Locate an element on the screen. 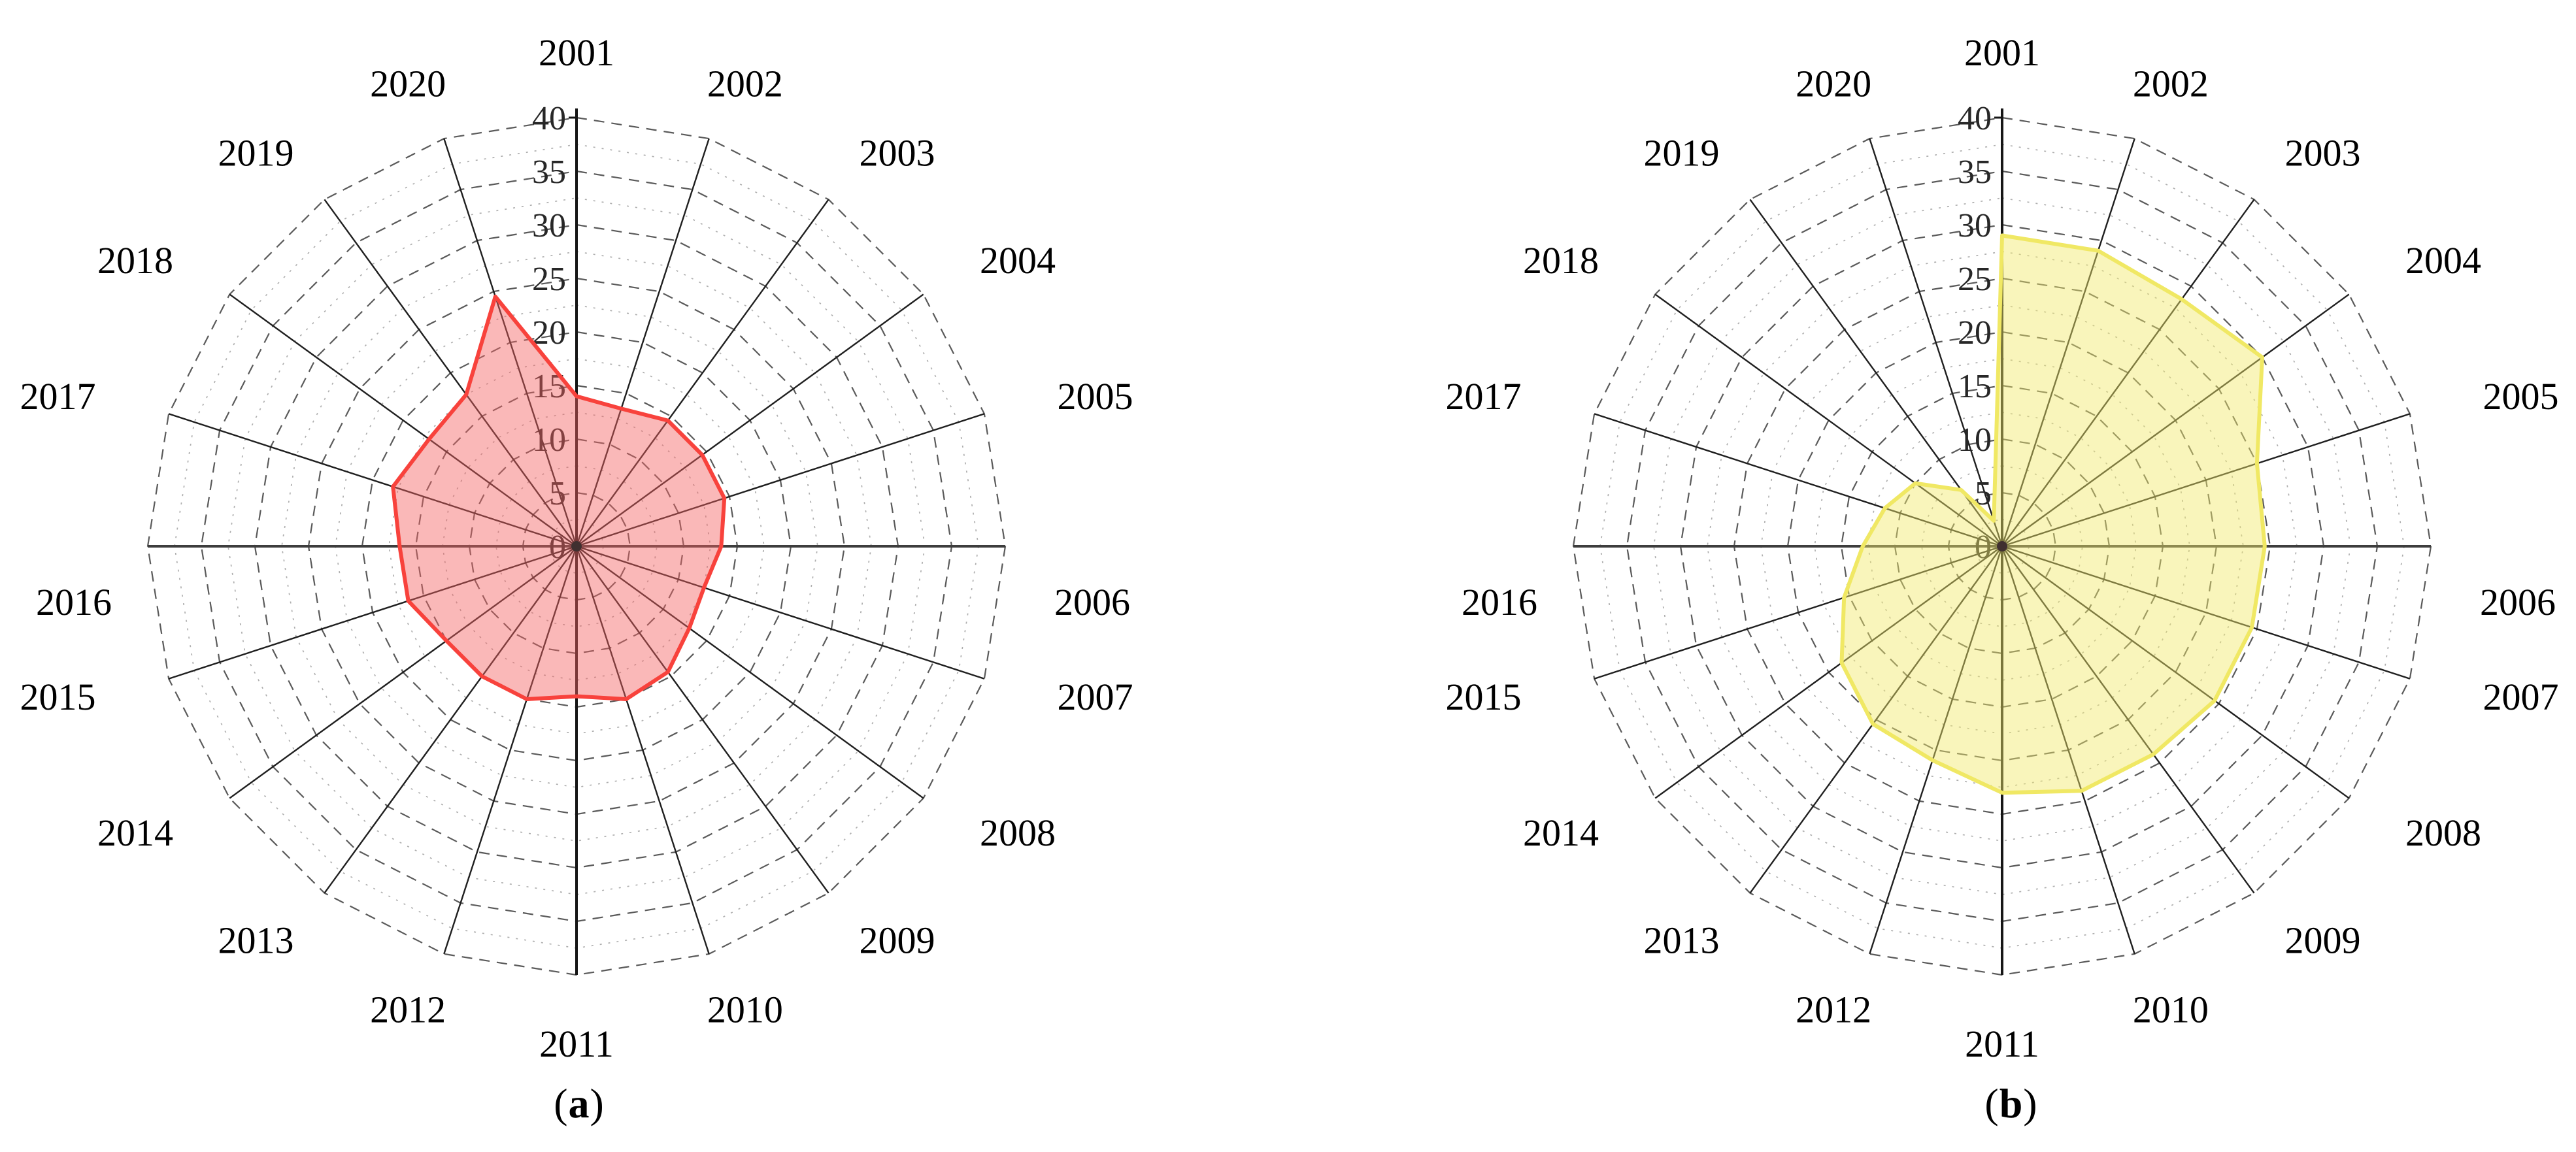 The height and width of the screenshot is (1152, 2576). center-dot-a is located at coordinates (576, 546).